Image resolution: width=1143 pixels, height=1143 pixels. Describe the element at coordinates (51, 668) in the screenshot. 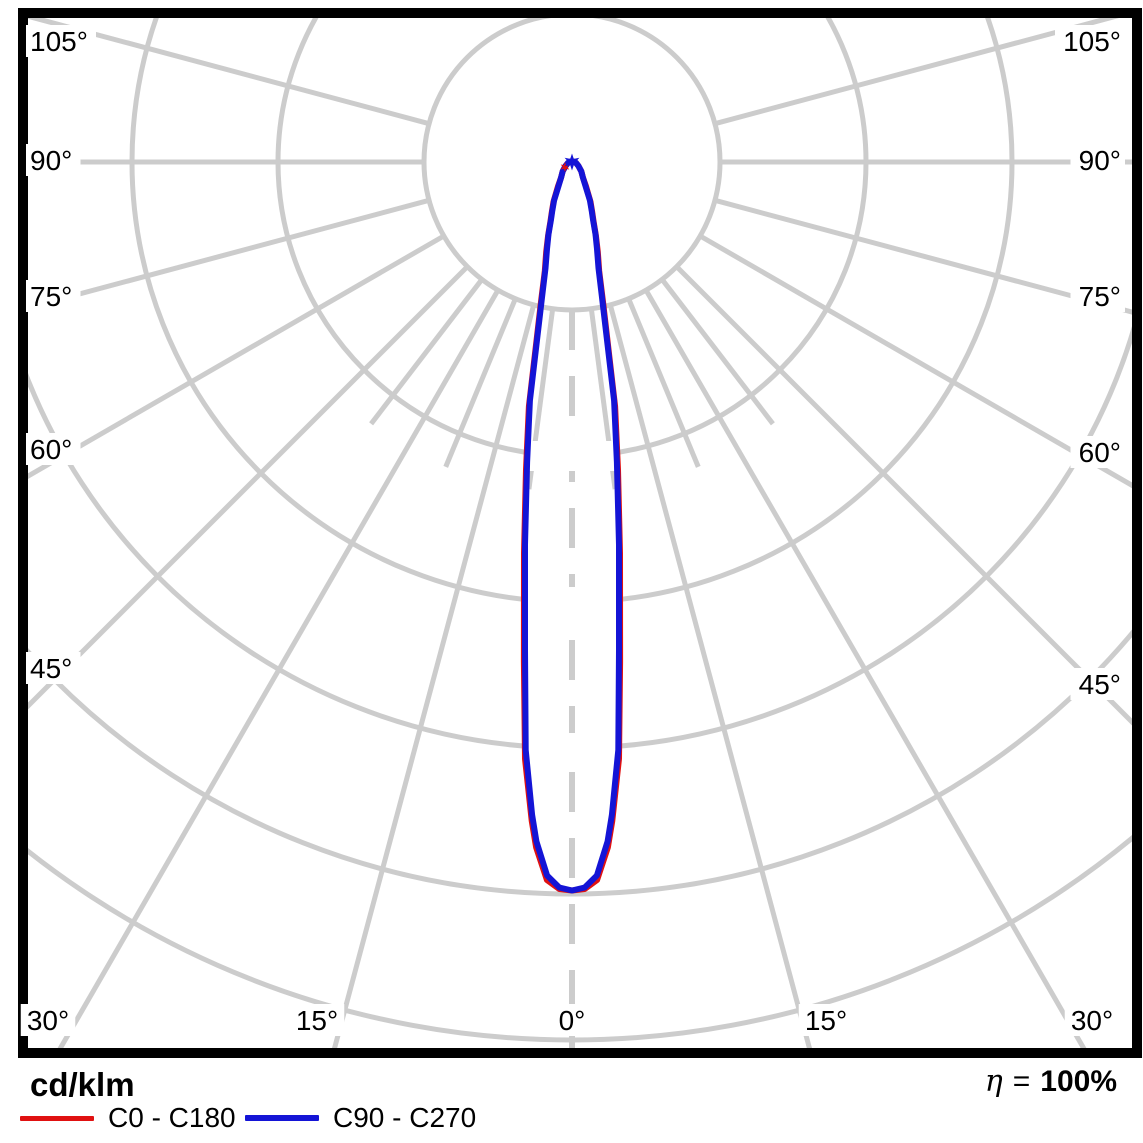

I see `angle-label-left: 45°` at that location.